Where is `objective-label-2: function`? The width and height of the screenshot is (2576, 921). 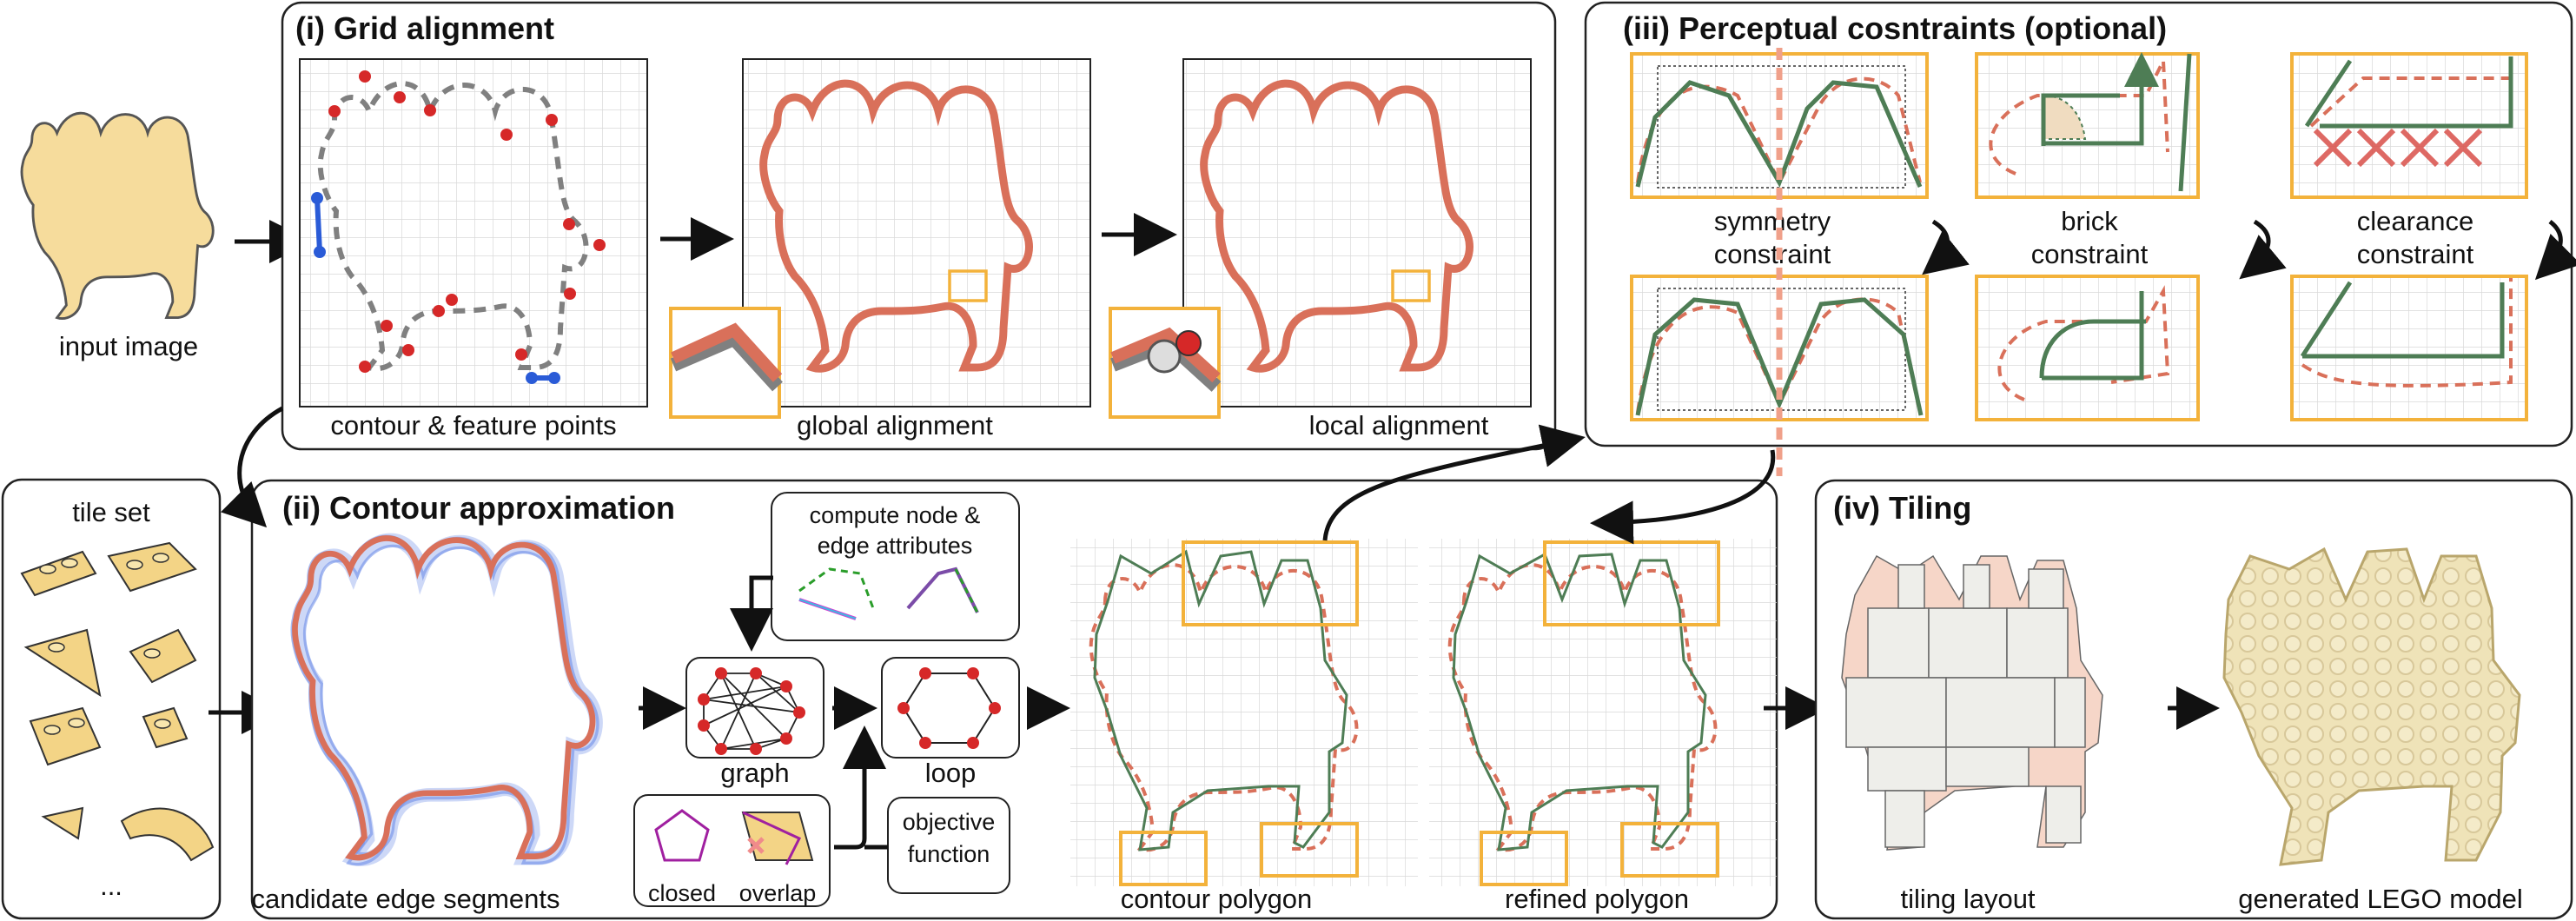 objective-label-2: function is located at coordinates (949, 854).